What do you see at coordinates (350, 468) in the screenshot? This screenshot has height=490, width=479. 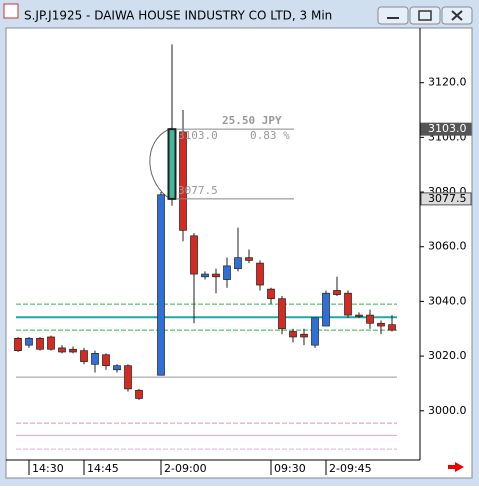 I see `x-tick-label: 2-09:45` at bounding box center [350, 468].